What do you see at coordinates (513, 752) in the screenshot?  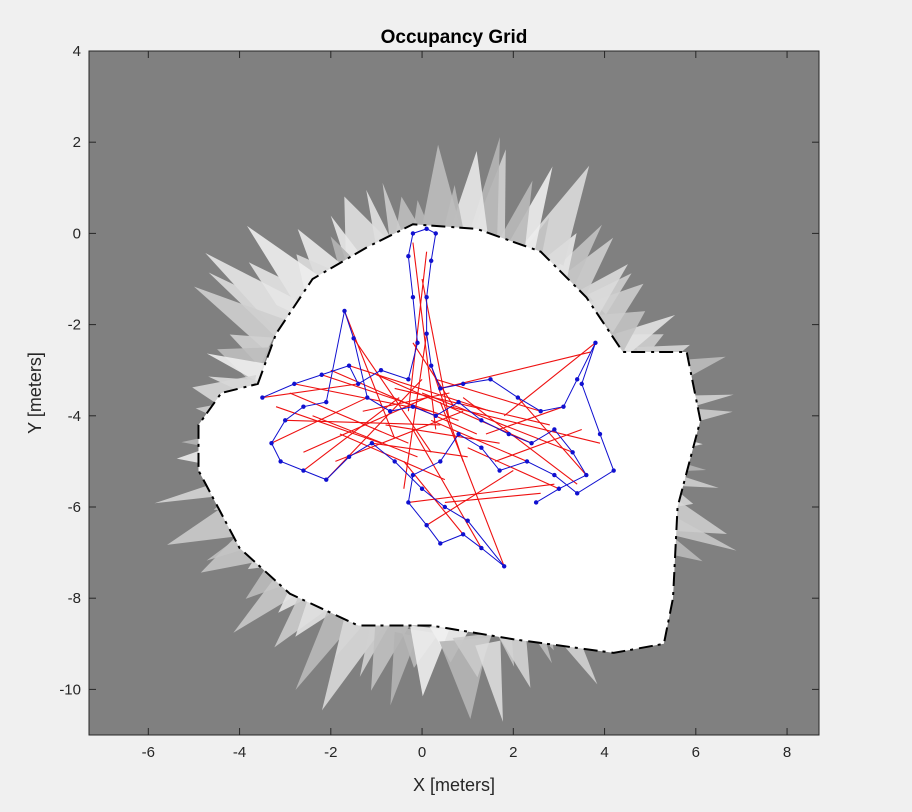 I see `x-tick-label: 2` at bounding box center [513, 752].